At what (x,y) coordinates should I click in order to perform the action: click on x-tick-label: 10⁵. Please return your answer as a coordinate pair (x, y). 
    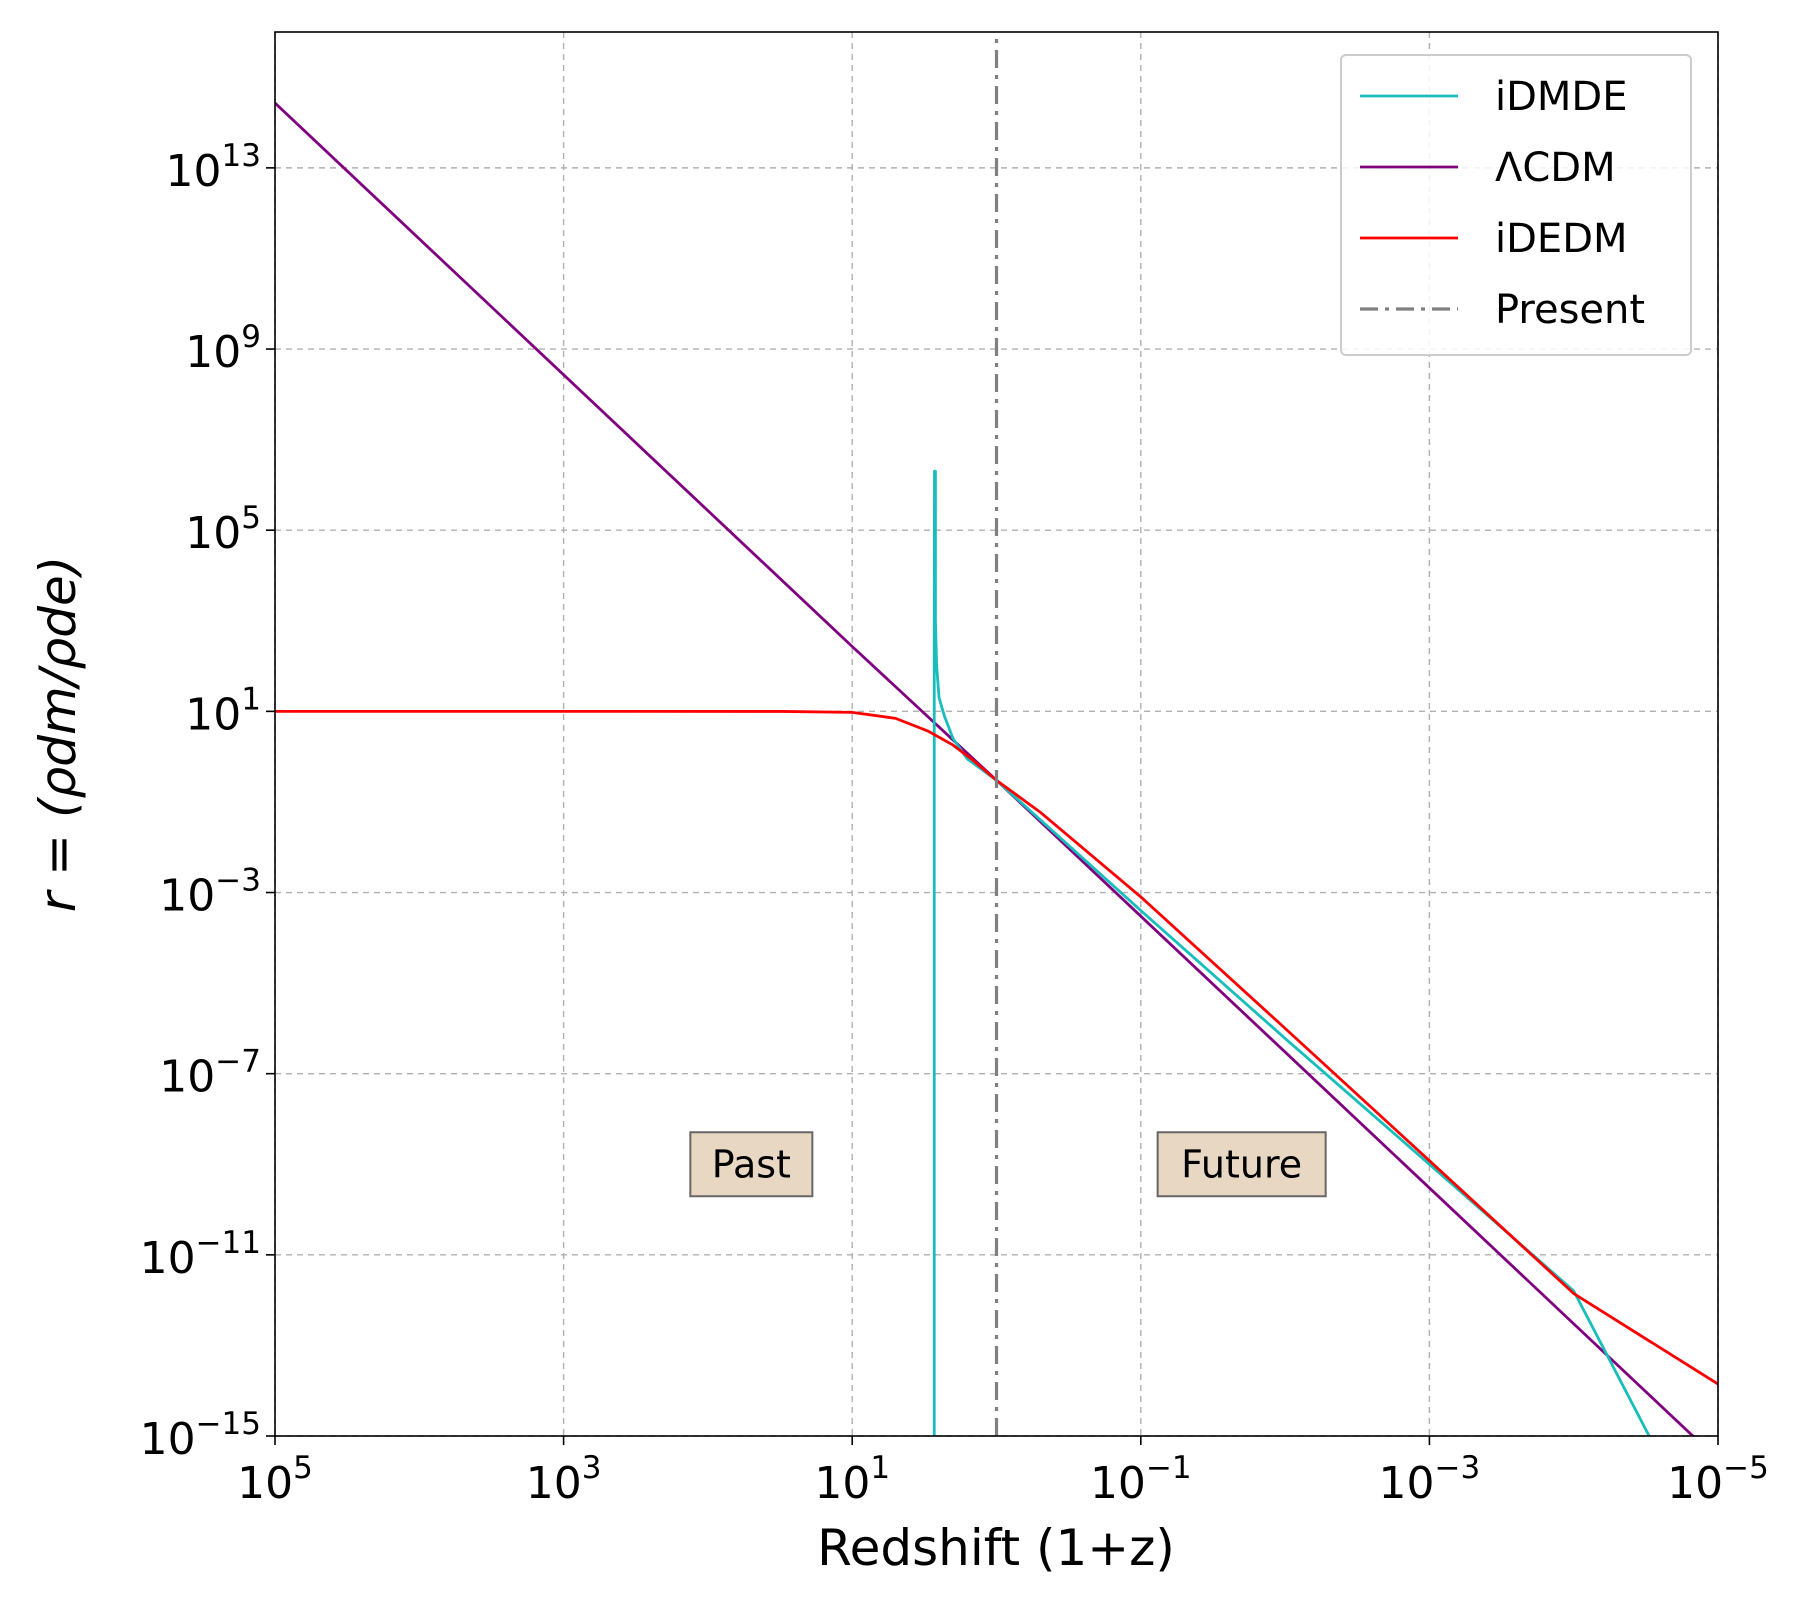
    Looking at the image, I should click on (275, 1479).